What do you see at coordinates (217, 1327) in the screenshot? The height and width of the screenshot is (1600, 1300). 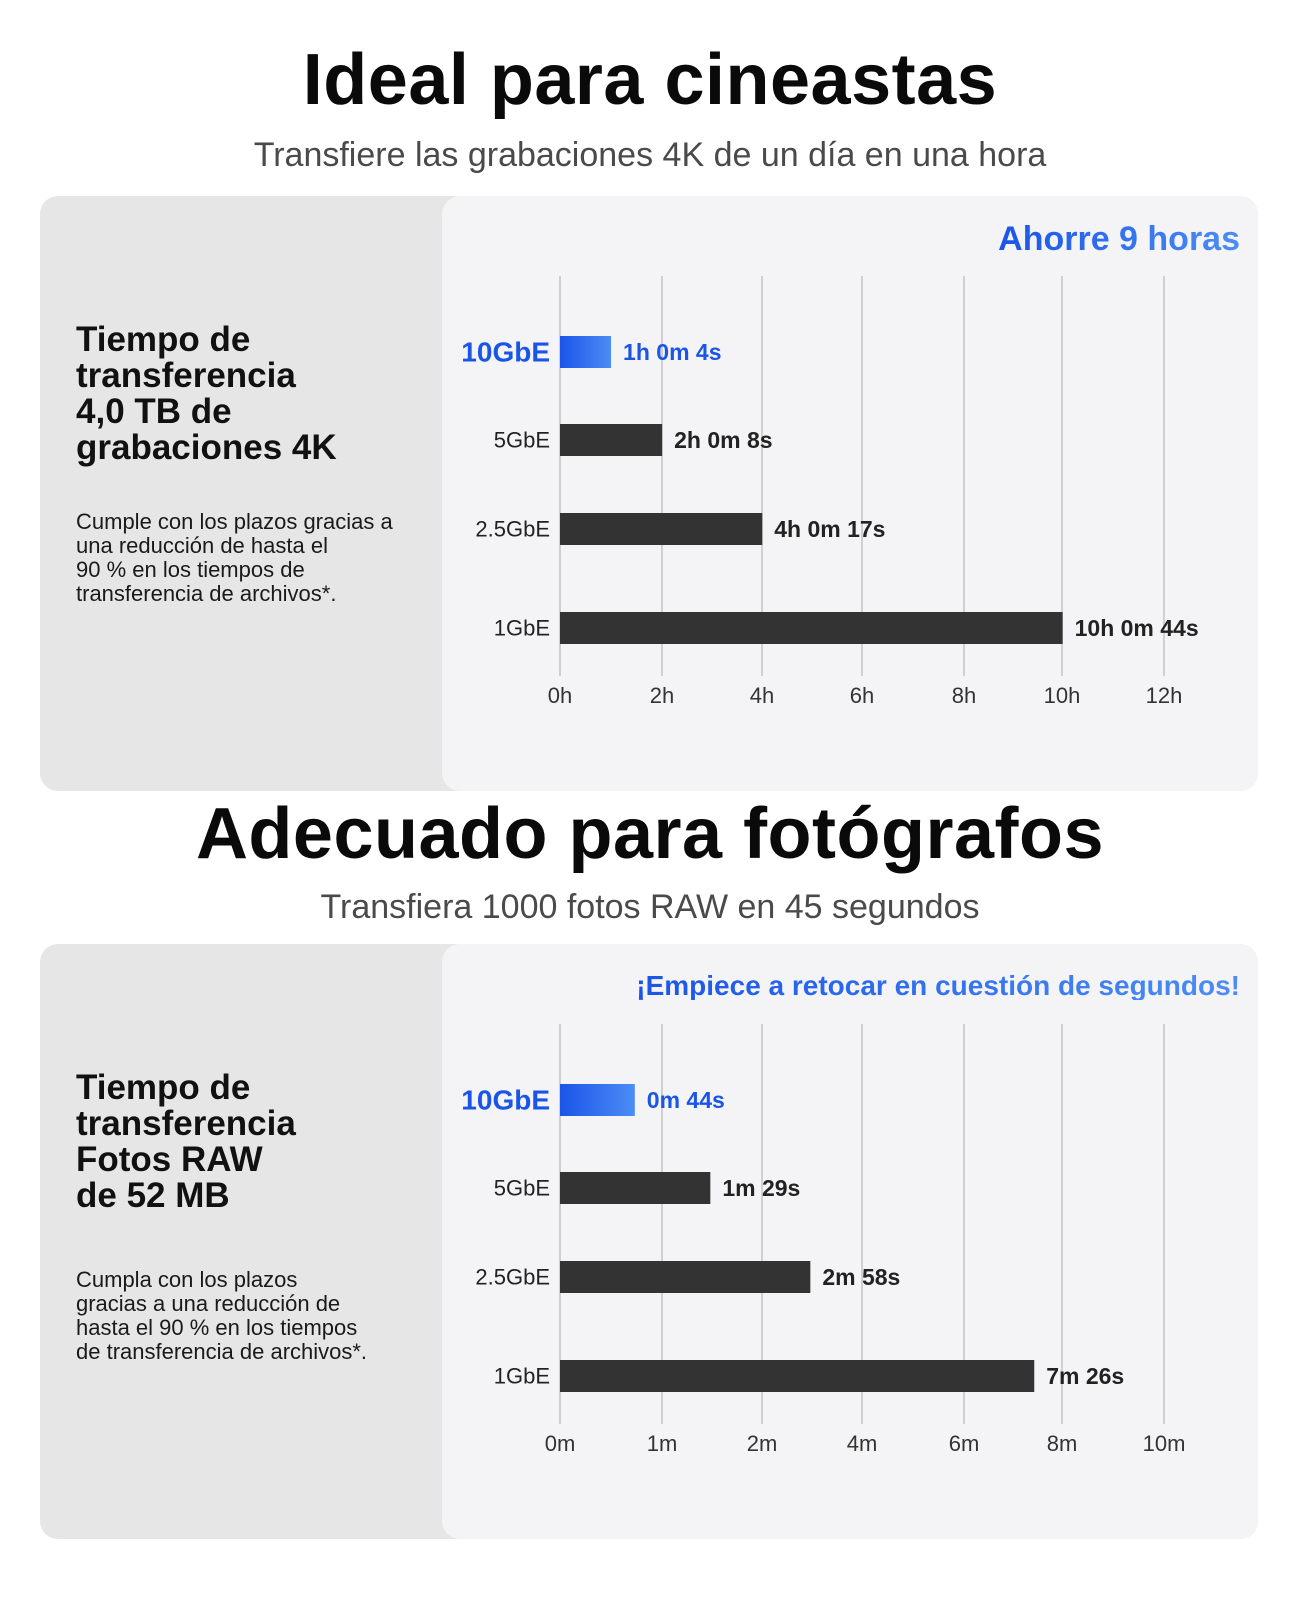 I see `card-description-line: hasta el 90 % en los tiempos` at bounding box center [217, 1327].